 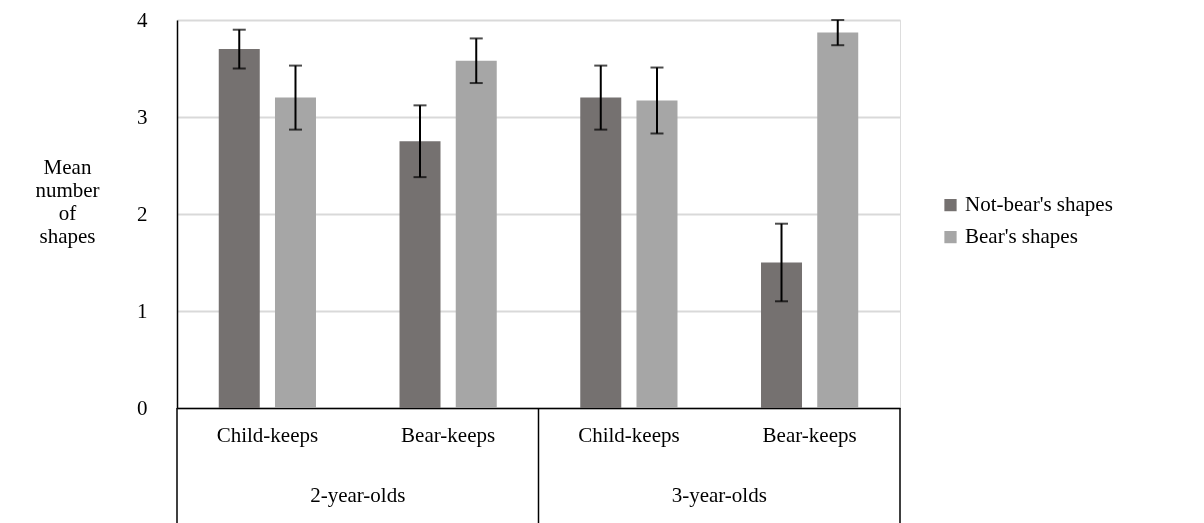 I want to click on text: 3-year-olds, so click(x=719, y=495).